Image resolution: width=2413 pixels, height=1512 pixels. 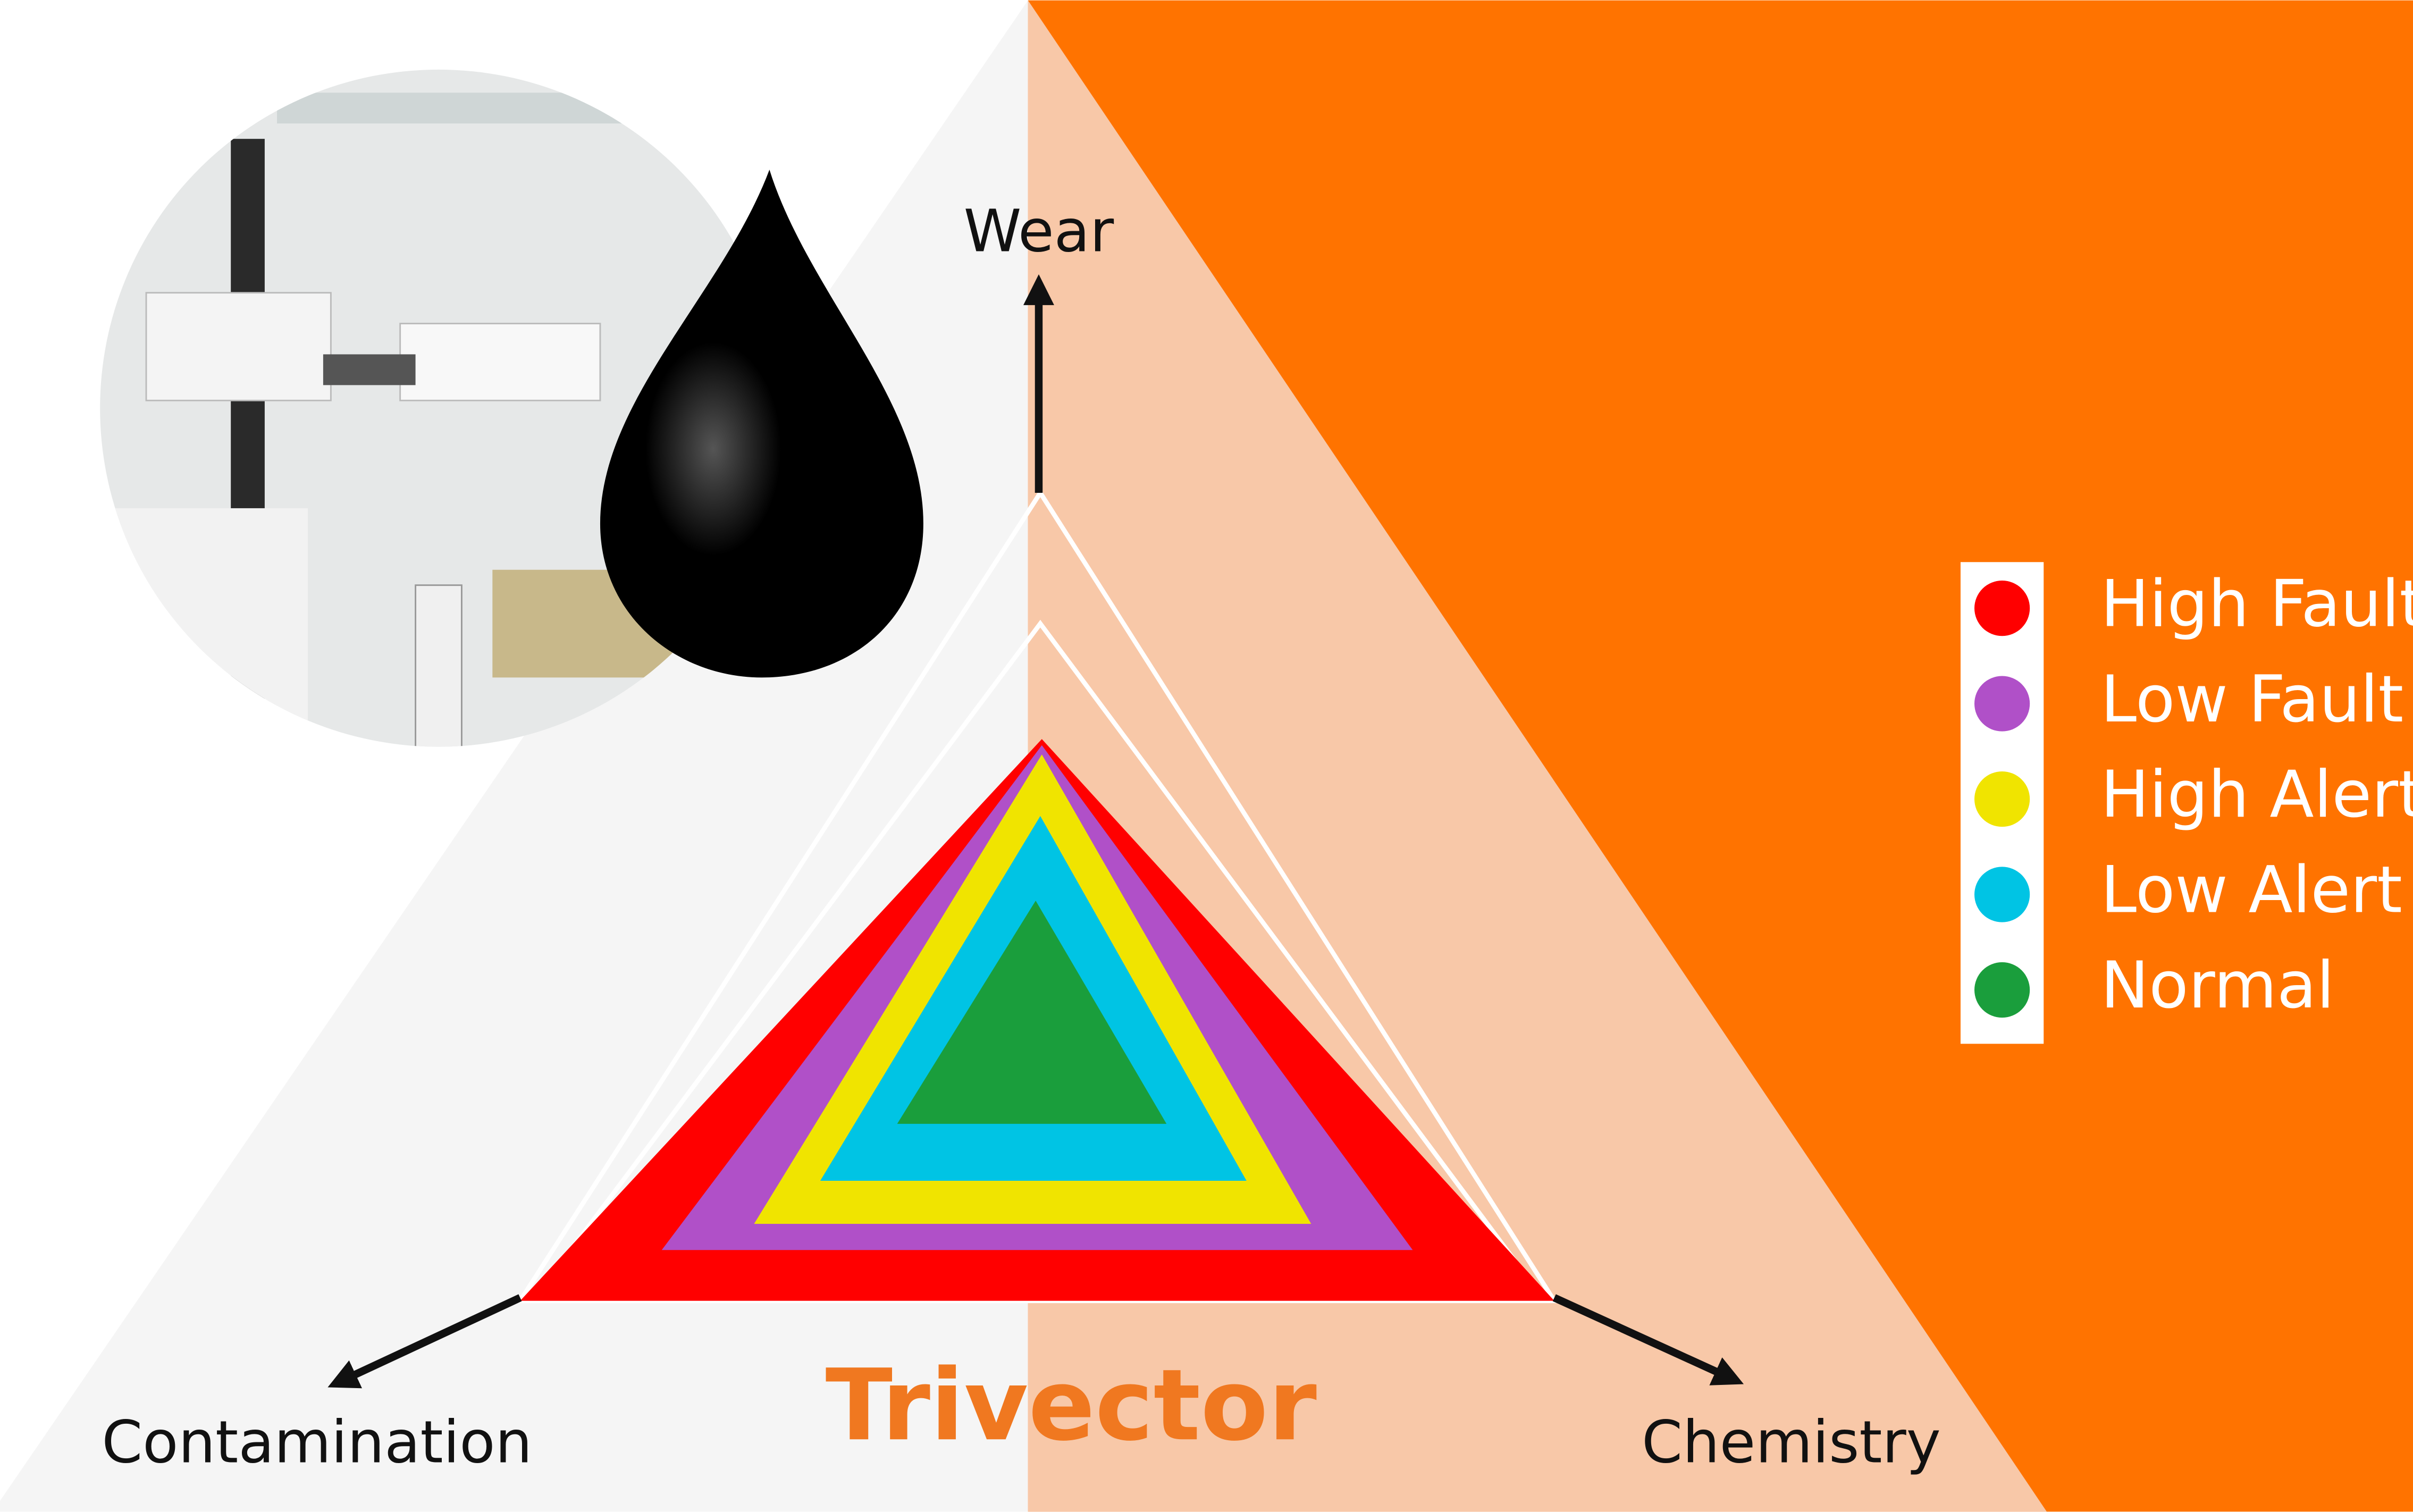 What do you see at coordinates (424, 1341) in the screenshot?
I see `arrow-contamination` at bounding box center [424, 1341].